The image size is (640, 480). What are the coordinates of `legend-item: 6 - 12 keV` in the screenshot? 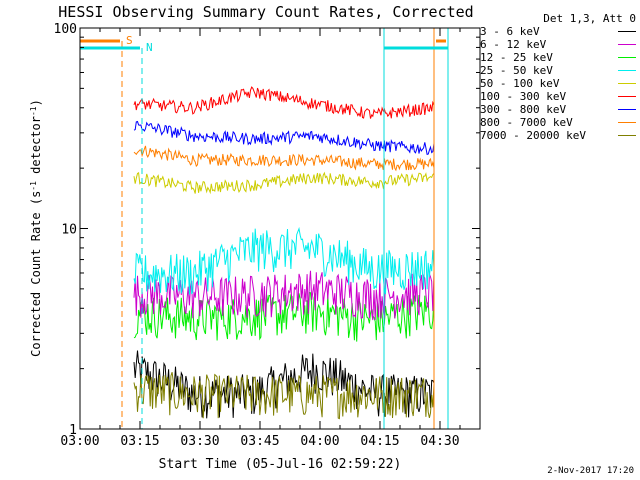 It's located at (558, 44).